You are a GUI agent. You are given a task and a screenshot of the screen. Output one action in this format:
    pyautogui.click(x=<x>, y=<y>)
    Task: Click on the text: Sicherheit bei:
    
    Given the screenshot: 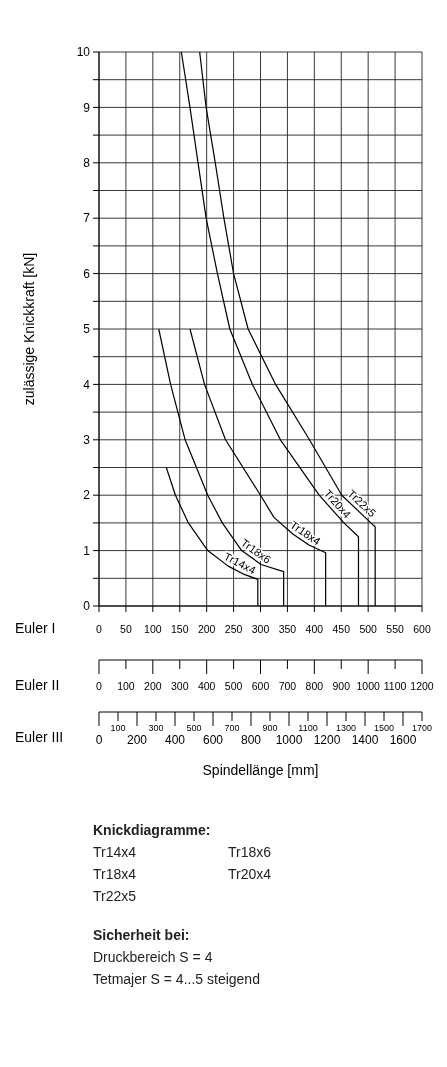 What is the action you would take?
    pyautogui.click(x=141, y=935)
    